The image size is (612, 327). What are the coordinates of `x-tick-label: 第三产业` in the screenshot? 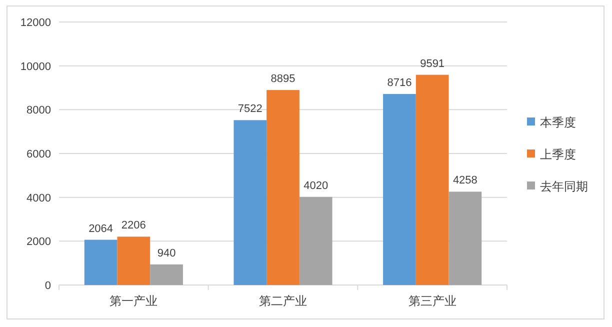 It's located at (432, 301).